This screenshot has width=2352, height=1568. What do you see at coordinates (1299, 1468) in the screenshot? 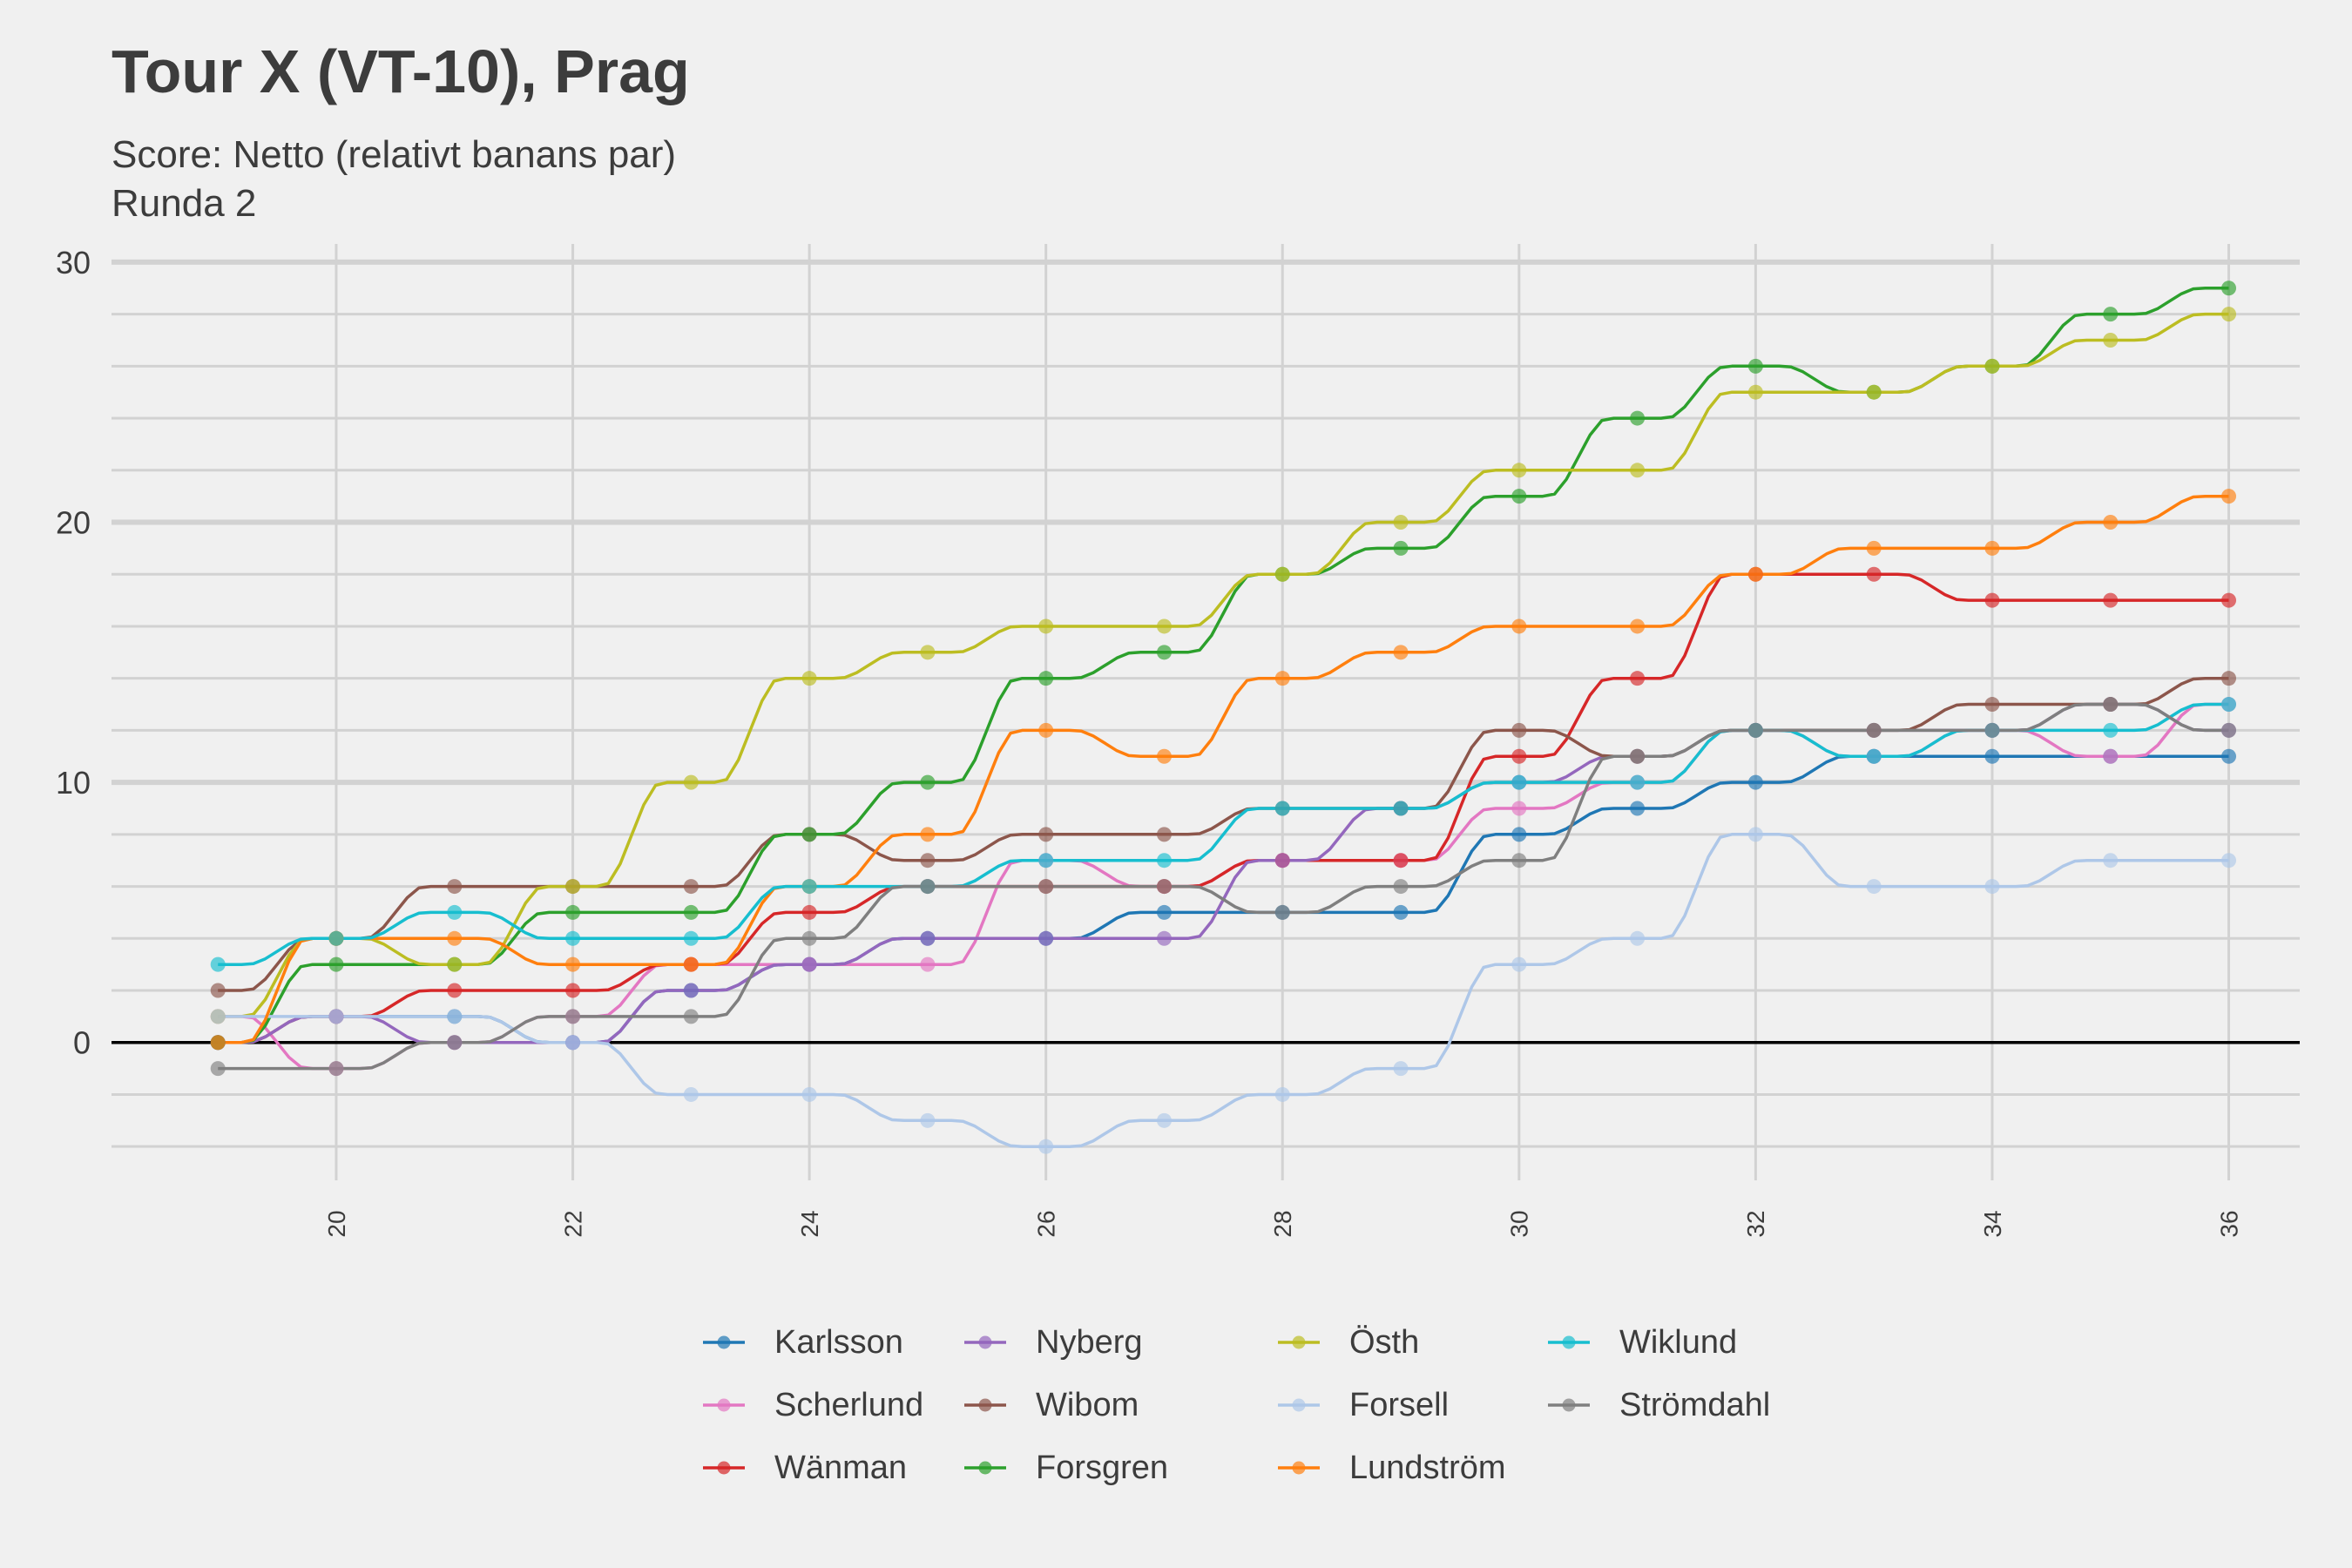
I see `legend-key-lundstrom` at bounding box center [1299, 1468].